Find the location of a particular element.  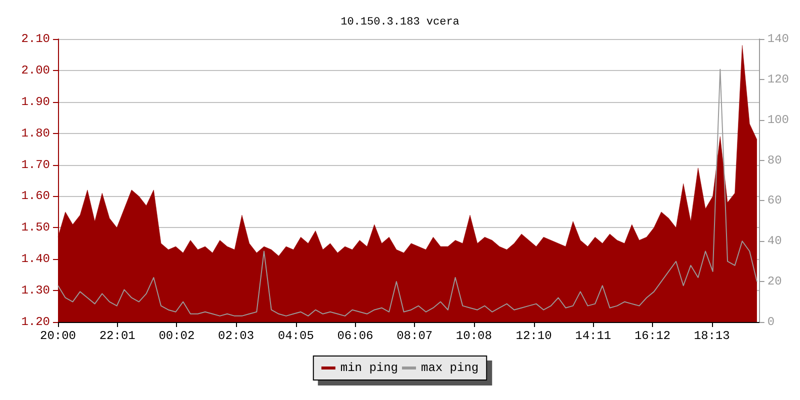

x-tick-label: 04:05 is located at coordinates (296, 336).